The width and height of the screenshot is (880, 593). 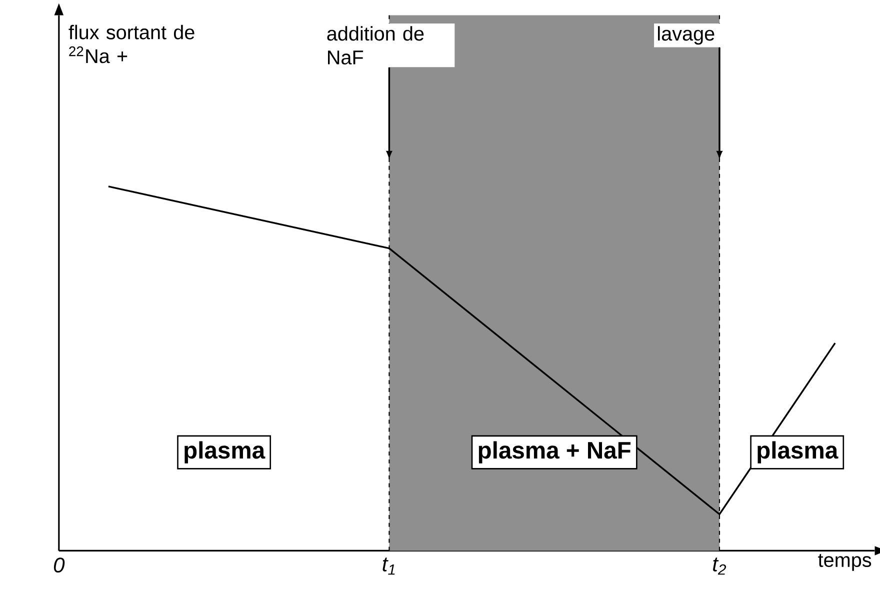 I want to click on x-tick-label: t$_{1}$, so click(x=388, y=566).